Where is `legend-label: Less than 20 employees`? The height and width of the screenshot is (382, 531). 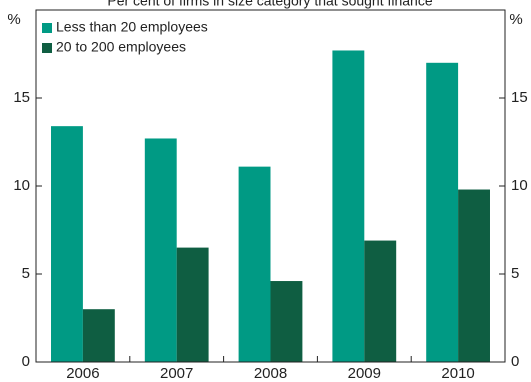 legend-label: Less than 20 employees is located at coordinates (132, 27).